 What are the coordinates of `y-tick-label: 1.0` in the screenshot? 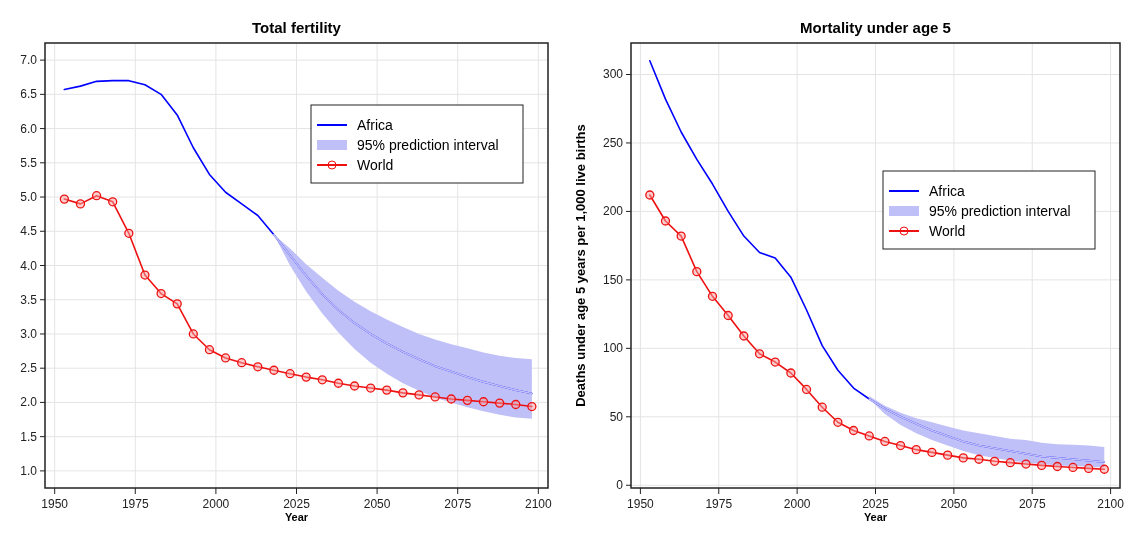 It's located at (29, 470).